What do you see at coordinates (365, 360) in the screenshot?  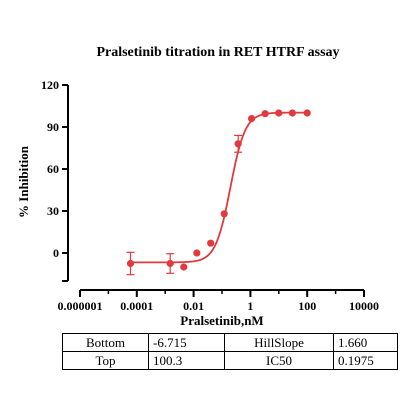 I see `param-value: 0.1975` at bounding box center [365, 360].